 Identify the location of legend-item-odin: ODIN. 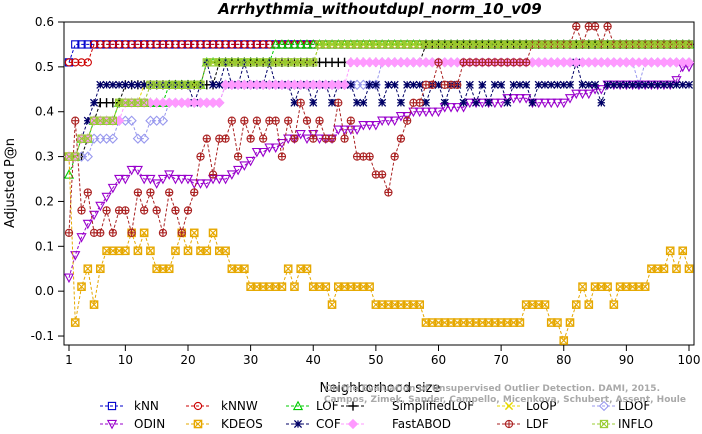
(132, 424).